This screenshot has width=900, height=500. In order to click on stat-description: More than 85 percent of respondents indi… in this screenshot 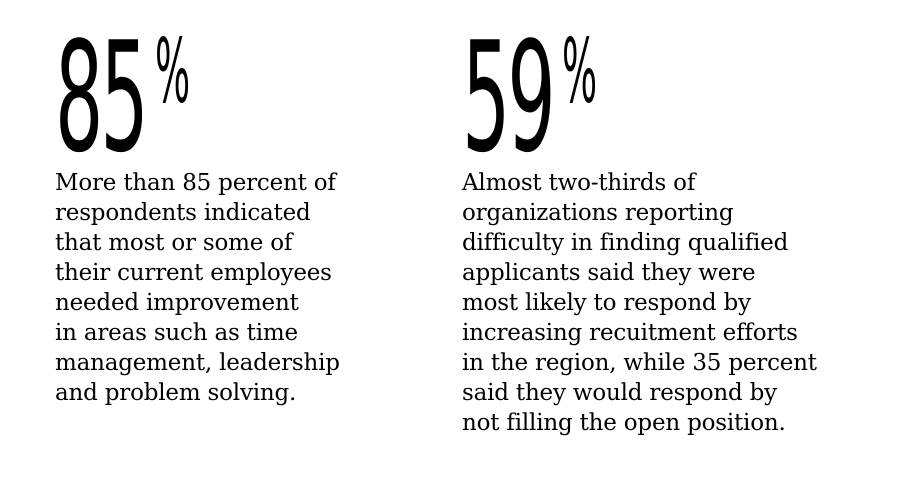, I will do `click(197, 288)`.